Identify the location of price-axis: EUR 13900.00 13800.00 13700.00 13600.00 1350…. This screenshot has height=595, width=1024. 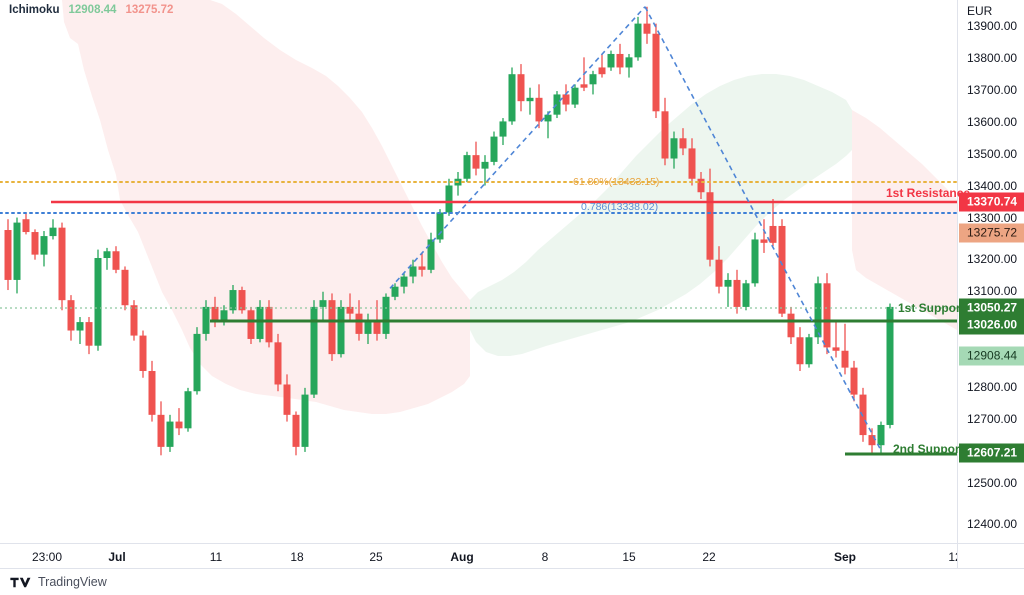
(990, 271).